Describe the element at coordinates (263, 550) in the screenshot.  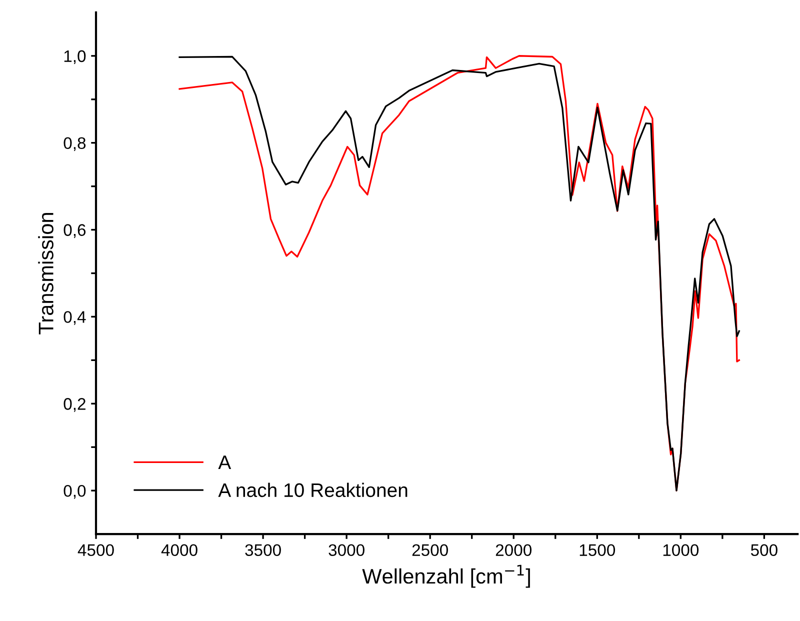
I see `x-tick-label: 3500` at that location.